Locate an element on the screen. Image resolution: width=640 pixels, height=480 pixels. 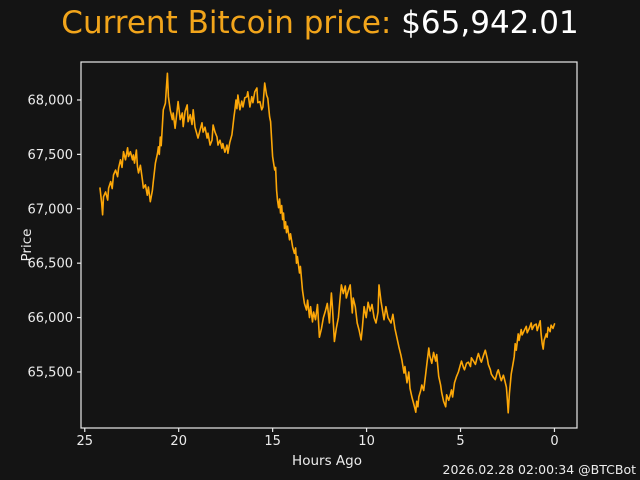
svg-text: 66,000 is located at coordinates (51, 318).